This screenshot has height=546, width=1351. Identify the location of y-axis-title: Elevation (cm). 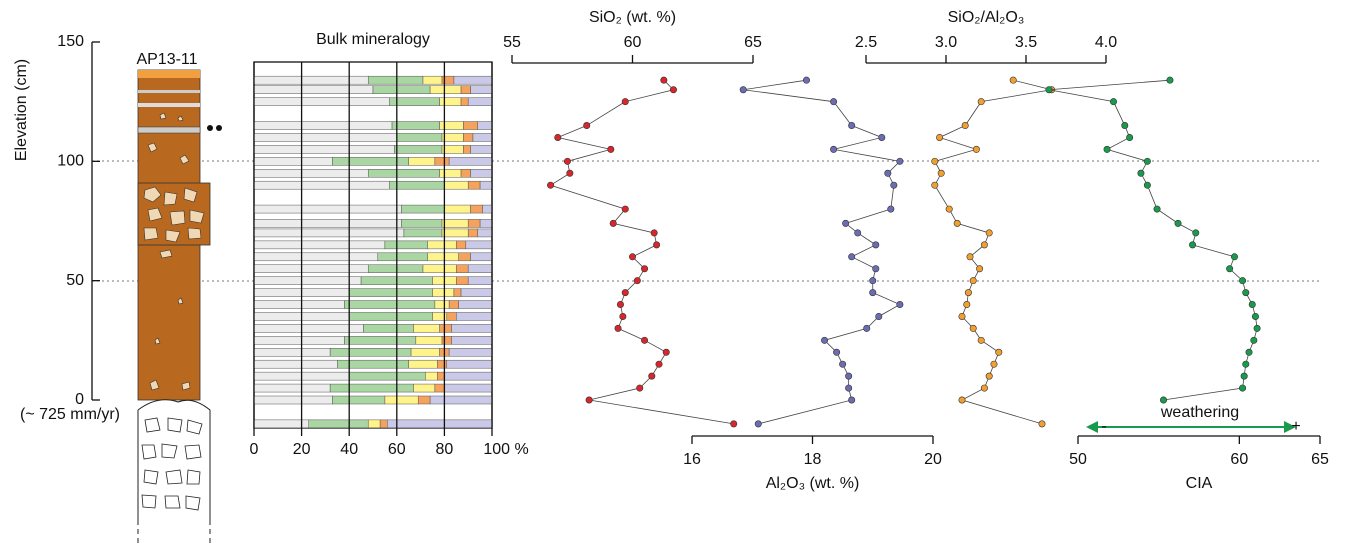
(21, 110).